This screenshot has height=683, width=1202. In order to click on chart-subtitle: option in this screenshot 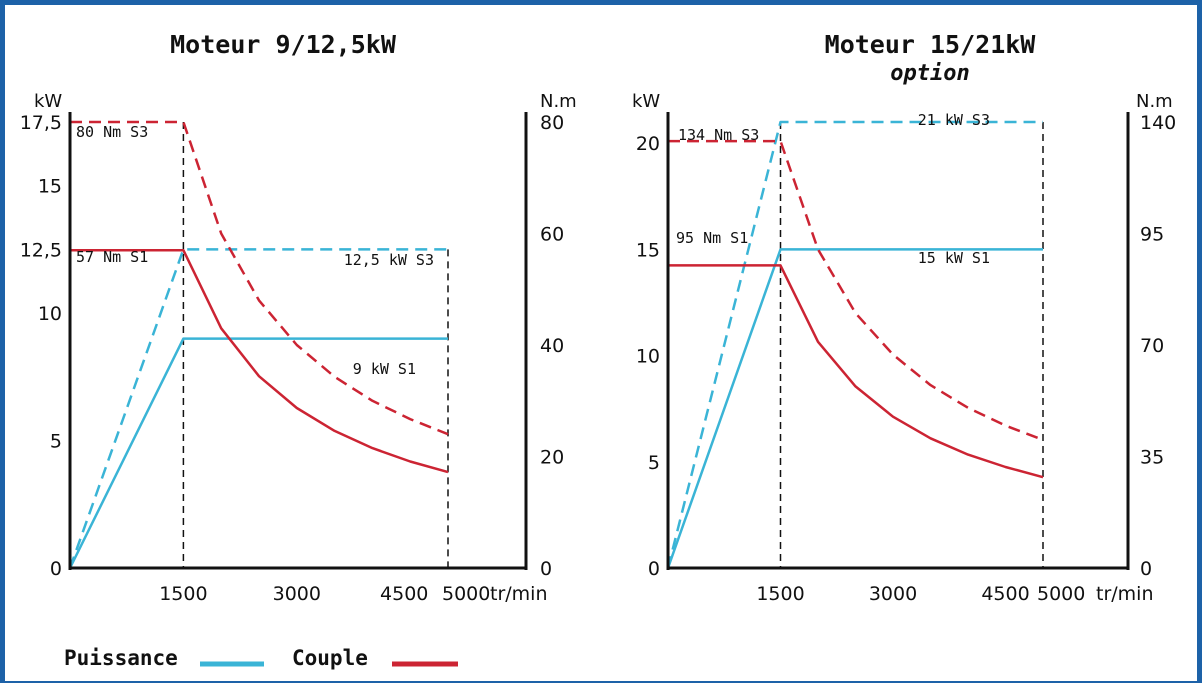, I will do `click(929, 73)`.